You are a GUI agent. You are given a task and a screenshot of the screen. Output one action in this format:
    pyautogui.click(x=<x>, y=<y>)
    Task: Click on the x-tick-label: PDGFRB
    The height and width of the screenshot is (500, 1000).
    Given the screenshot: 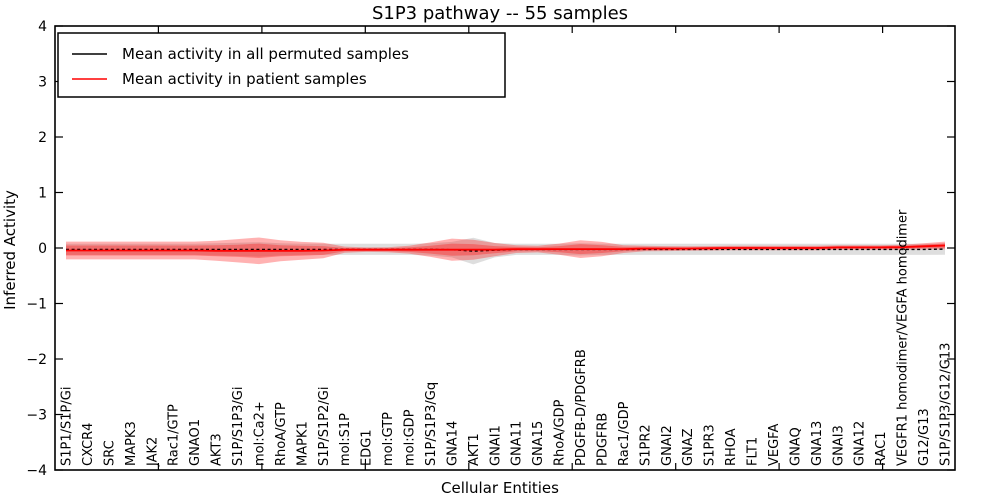 What is the action you would take?
    pyautogui.click(x=603, y=439)
    